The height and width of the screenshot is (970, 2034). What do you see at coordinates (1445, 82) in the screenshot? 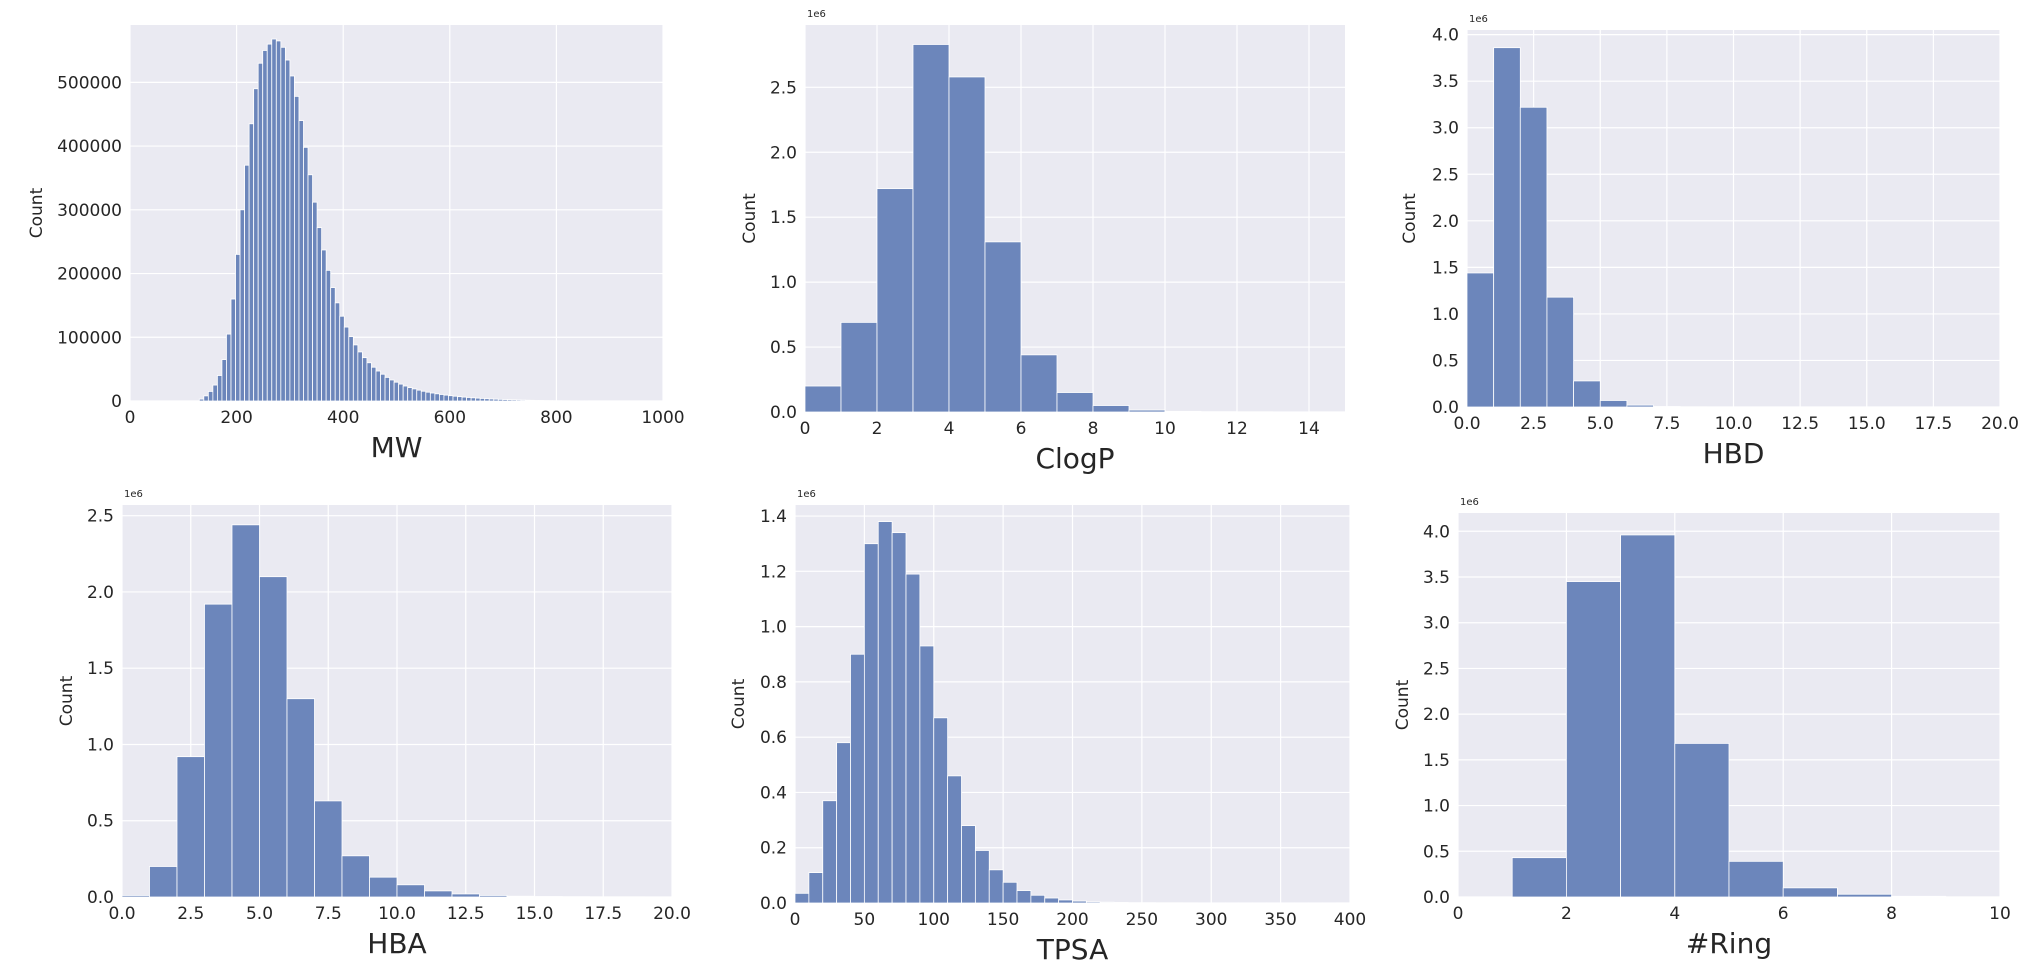
I see `y-tick-label: 3.5` at bounding box center [1445, 82].